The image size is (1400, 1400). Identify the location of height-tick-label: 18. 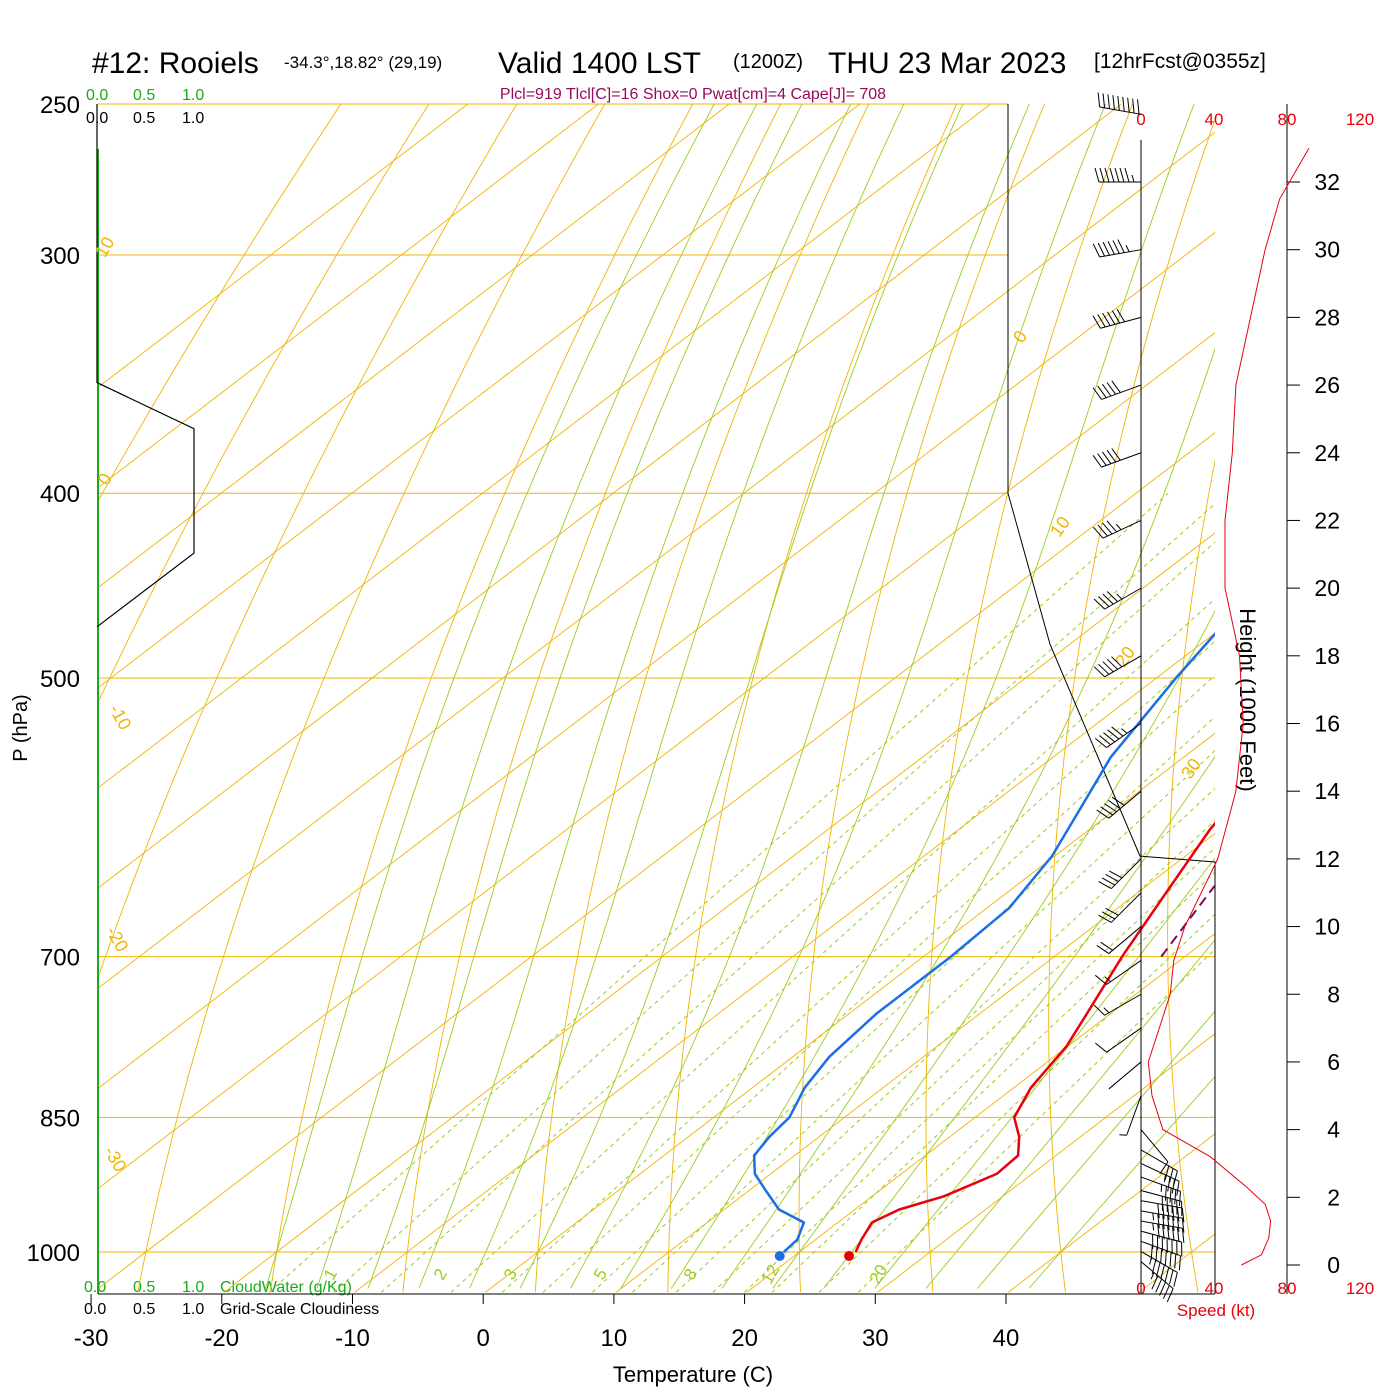
(1327, 656).